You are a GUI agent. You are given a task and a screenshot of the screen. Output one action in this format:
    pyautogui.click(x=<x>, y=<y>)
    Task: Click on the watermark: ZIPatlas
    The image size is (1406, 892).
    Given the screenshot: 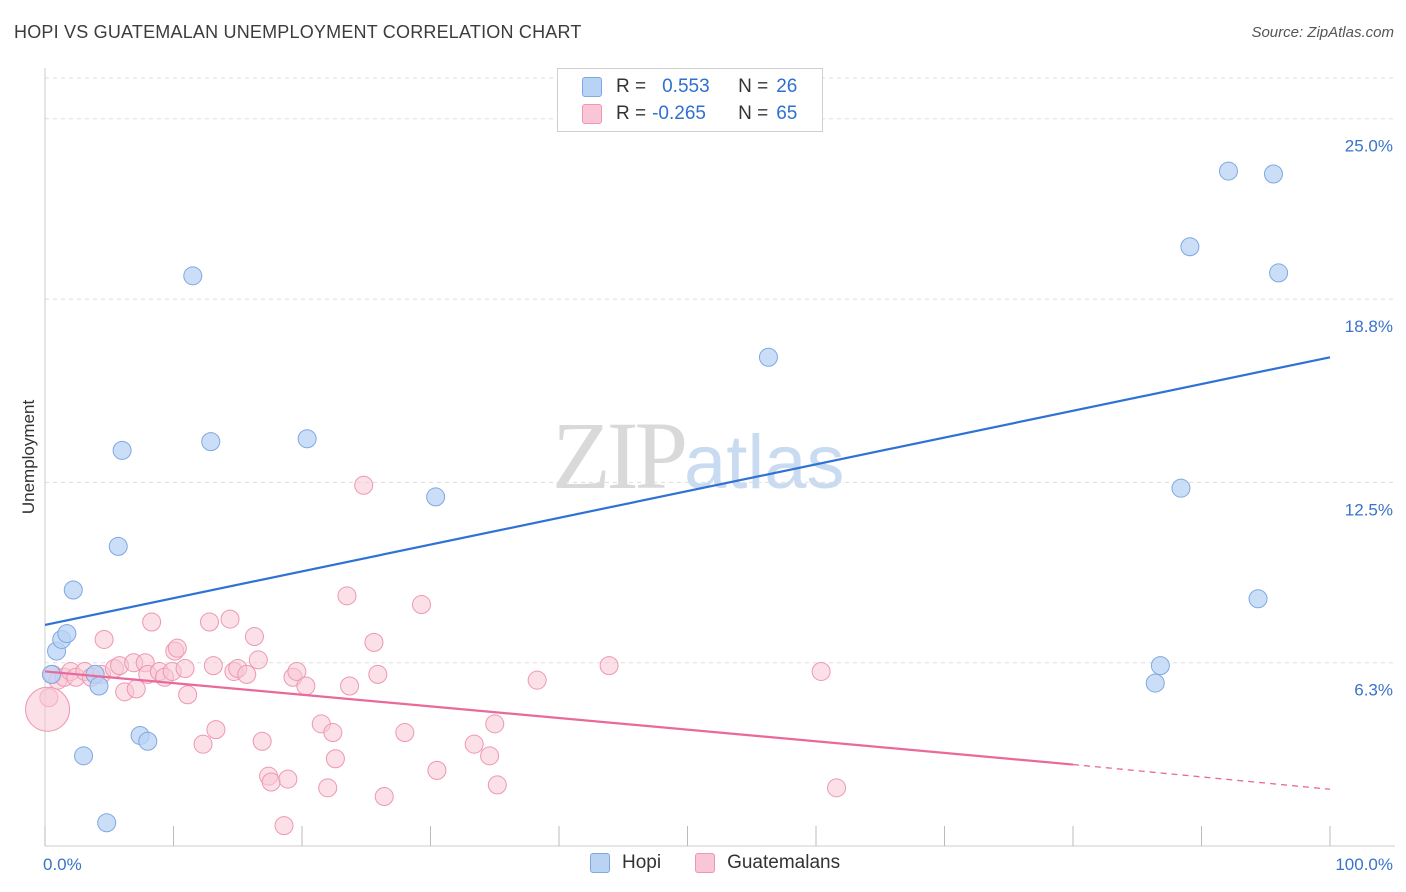 What is the action you would take?
    pyautogui.click(x=698, y=455)
    